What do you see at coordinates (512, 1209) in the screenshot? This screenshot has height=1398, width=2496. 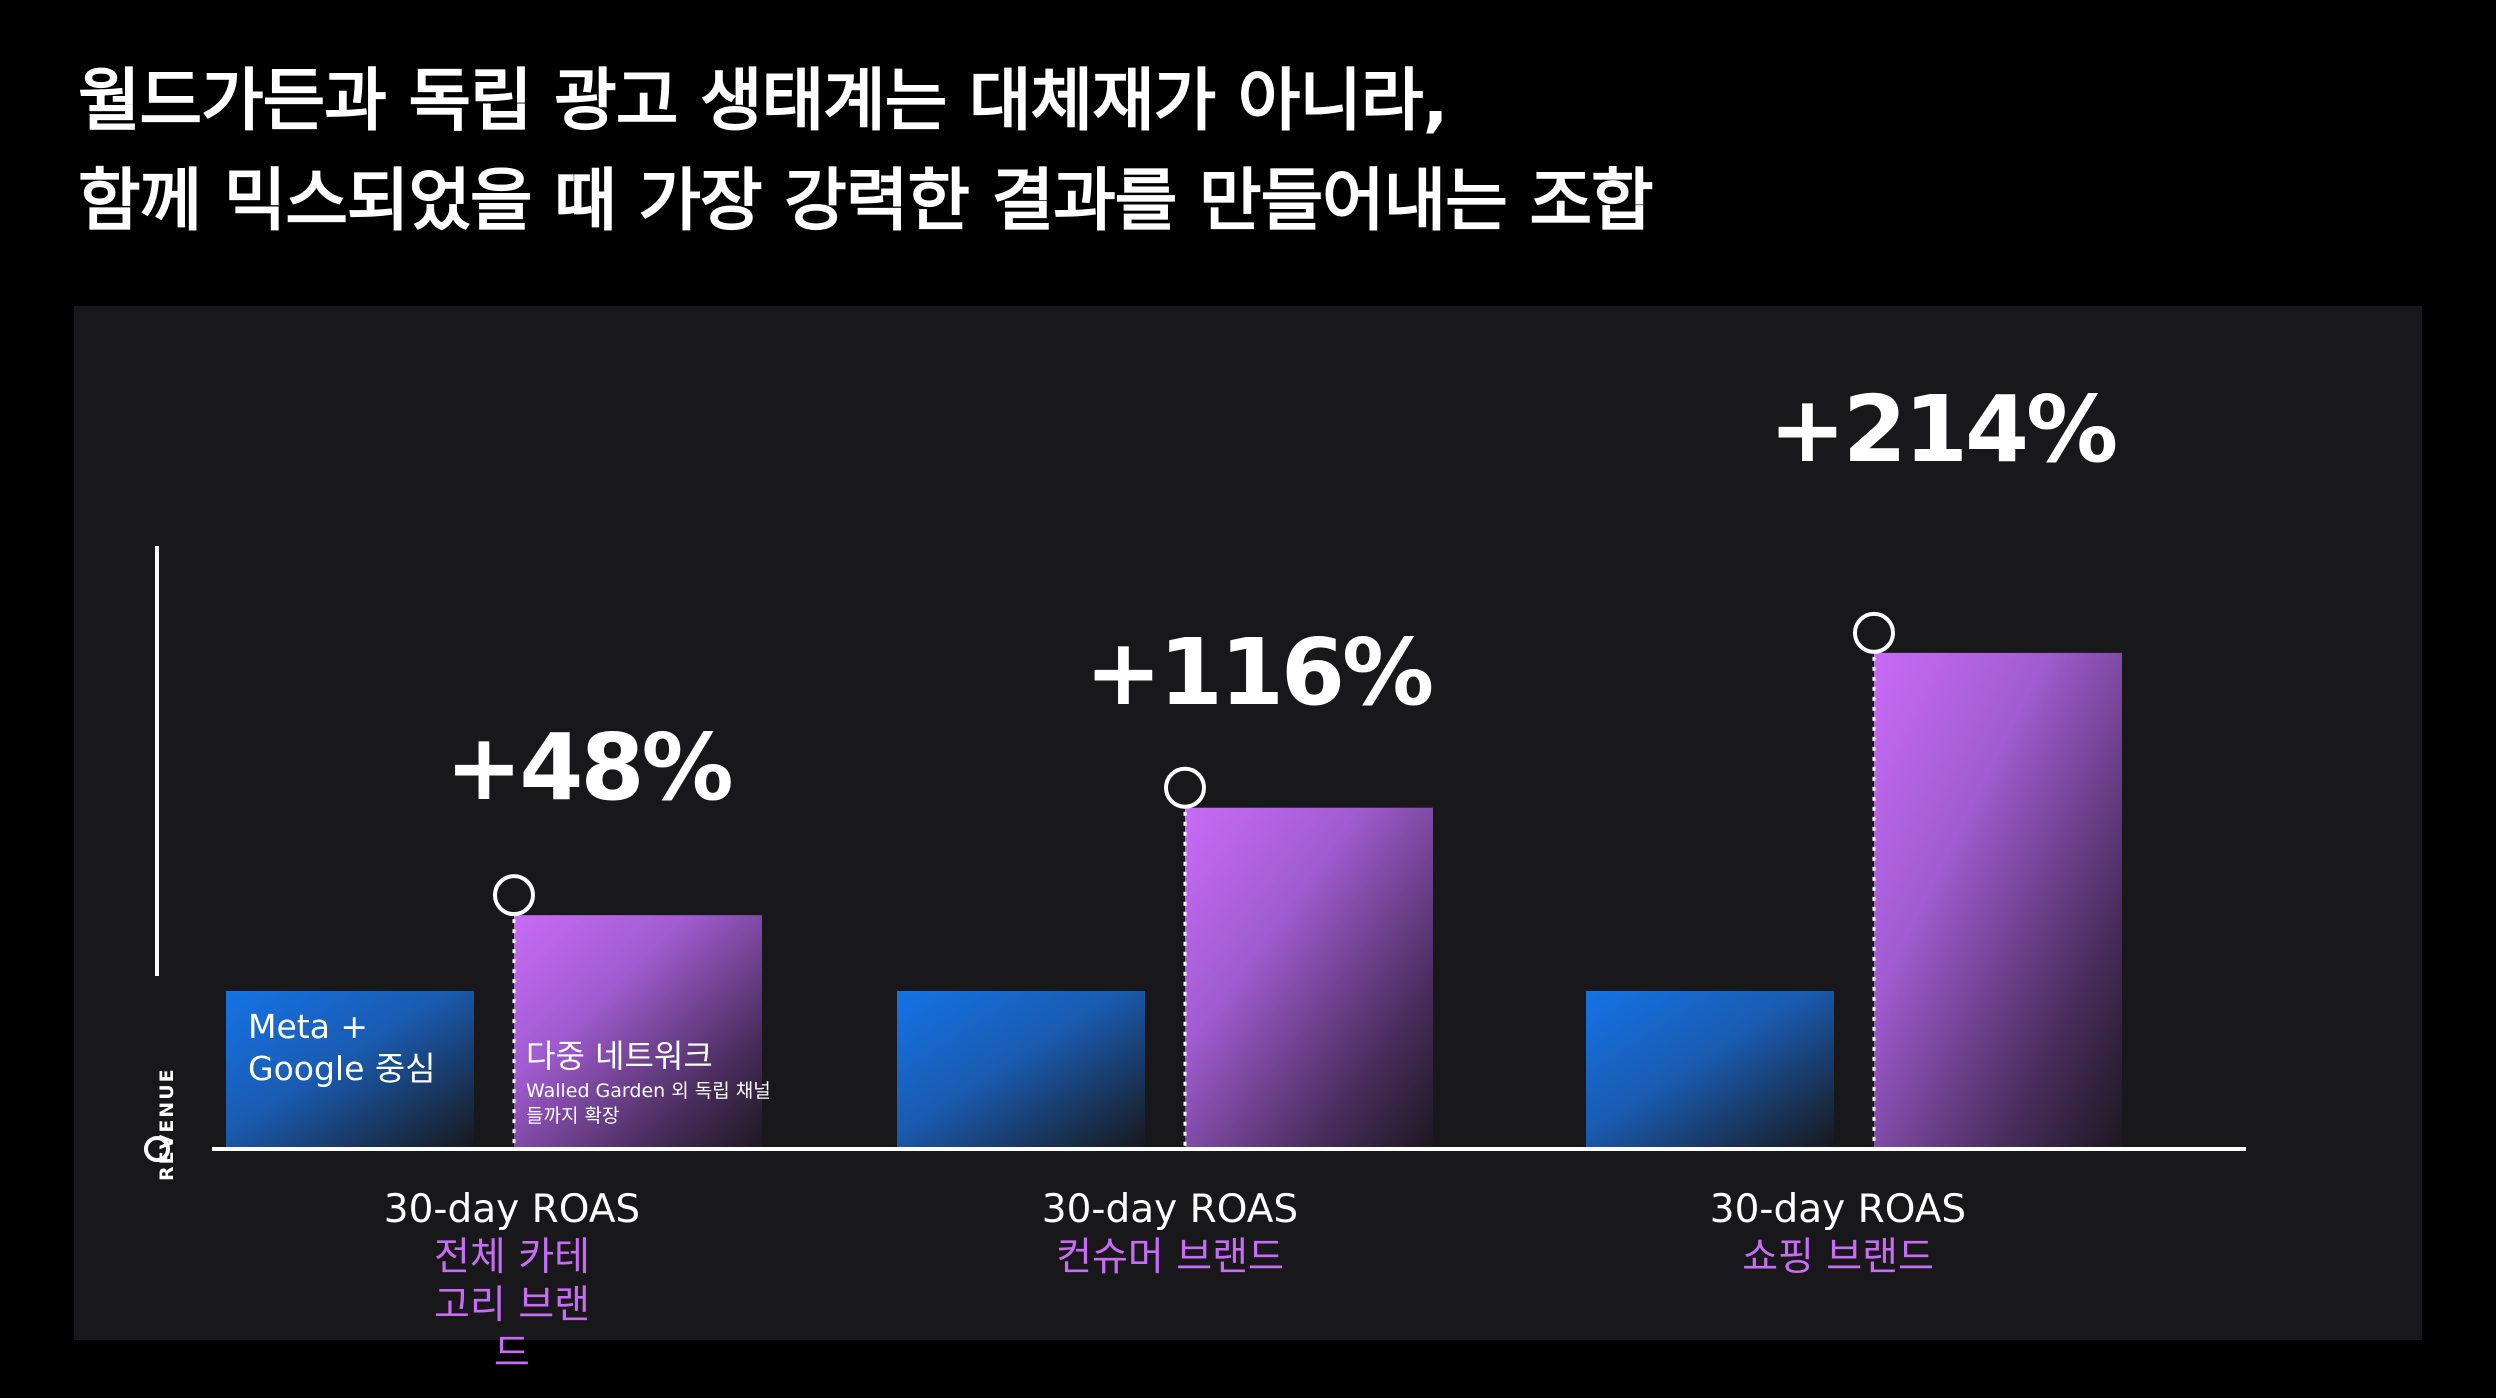 I see `x-category-1-metric: 30-day ROAS` at bounding box center [512, 1209].